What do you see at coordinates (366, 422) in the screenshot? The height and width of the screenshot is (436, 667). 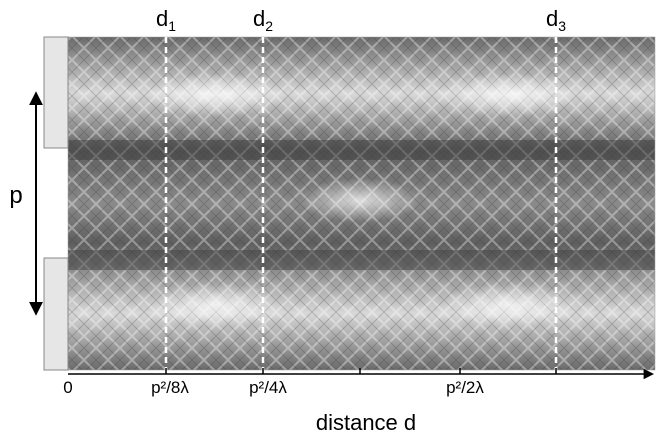 I see `axis-title: distance d` at bounding box center [366, 422].